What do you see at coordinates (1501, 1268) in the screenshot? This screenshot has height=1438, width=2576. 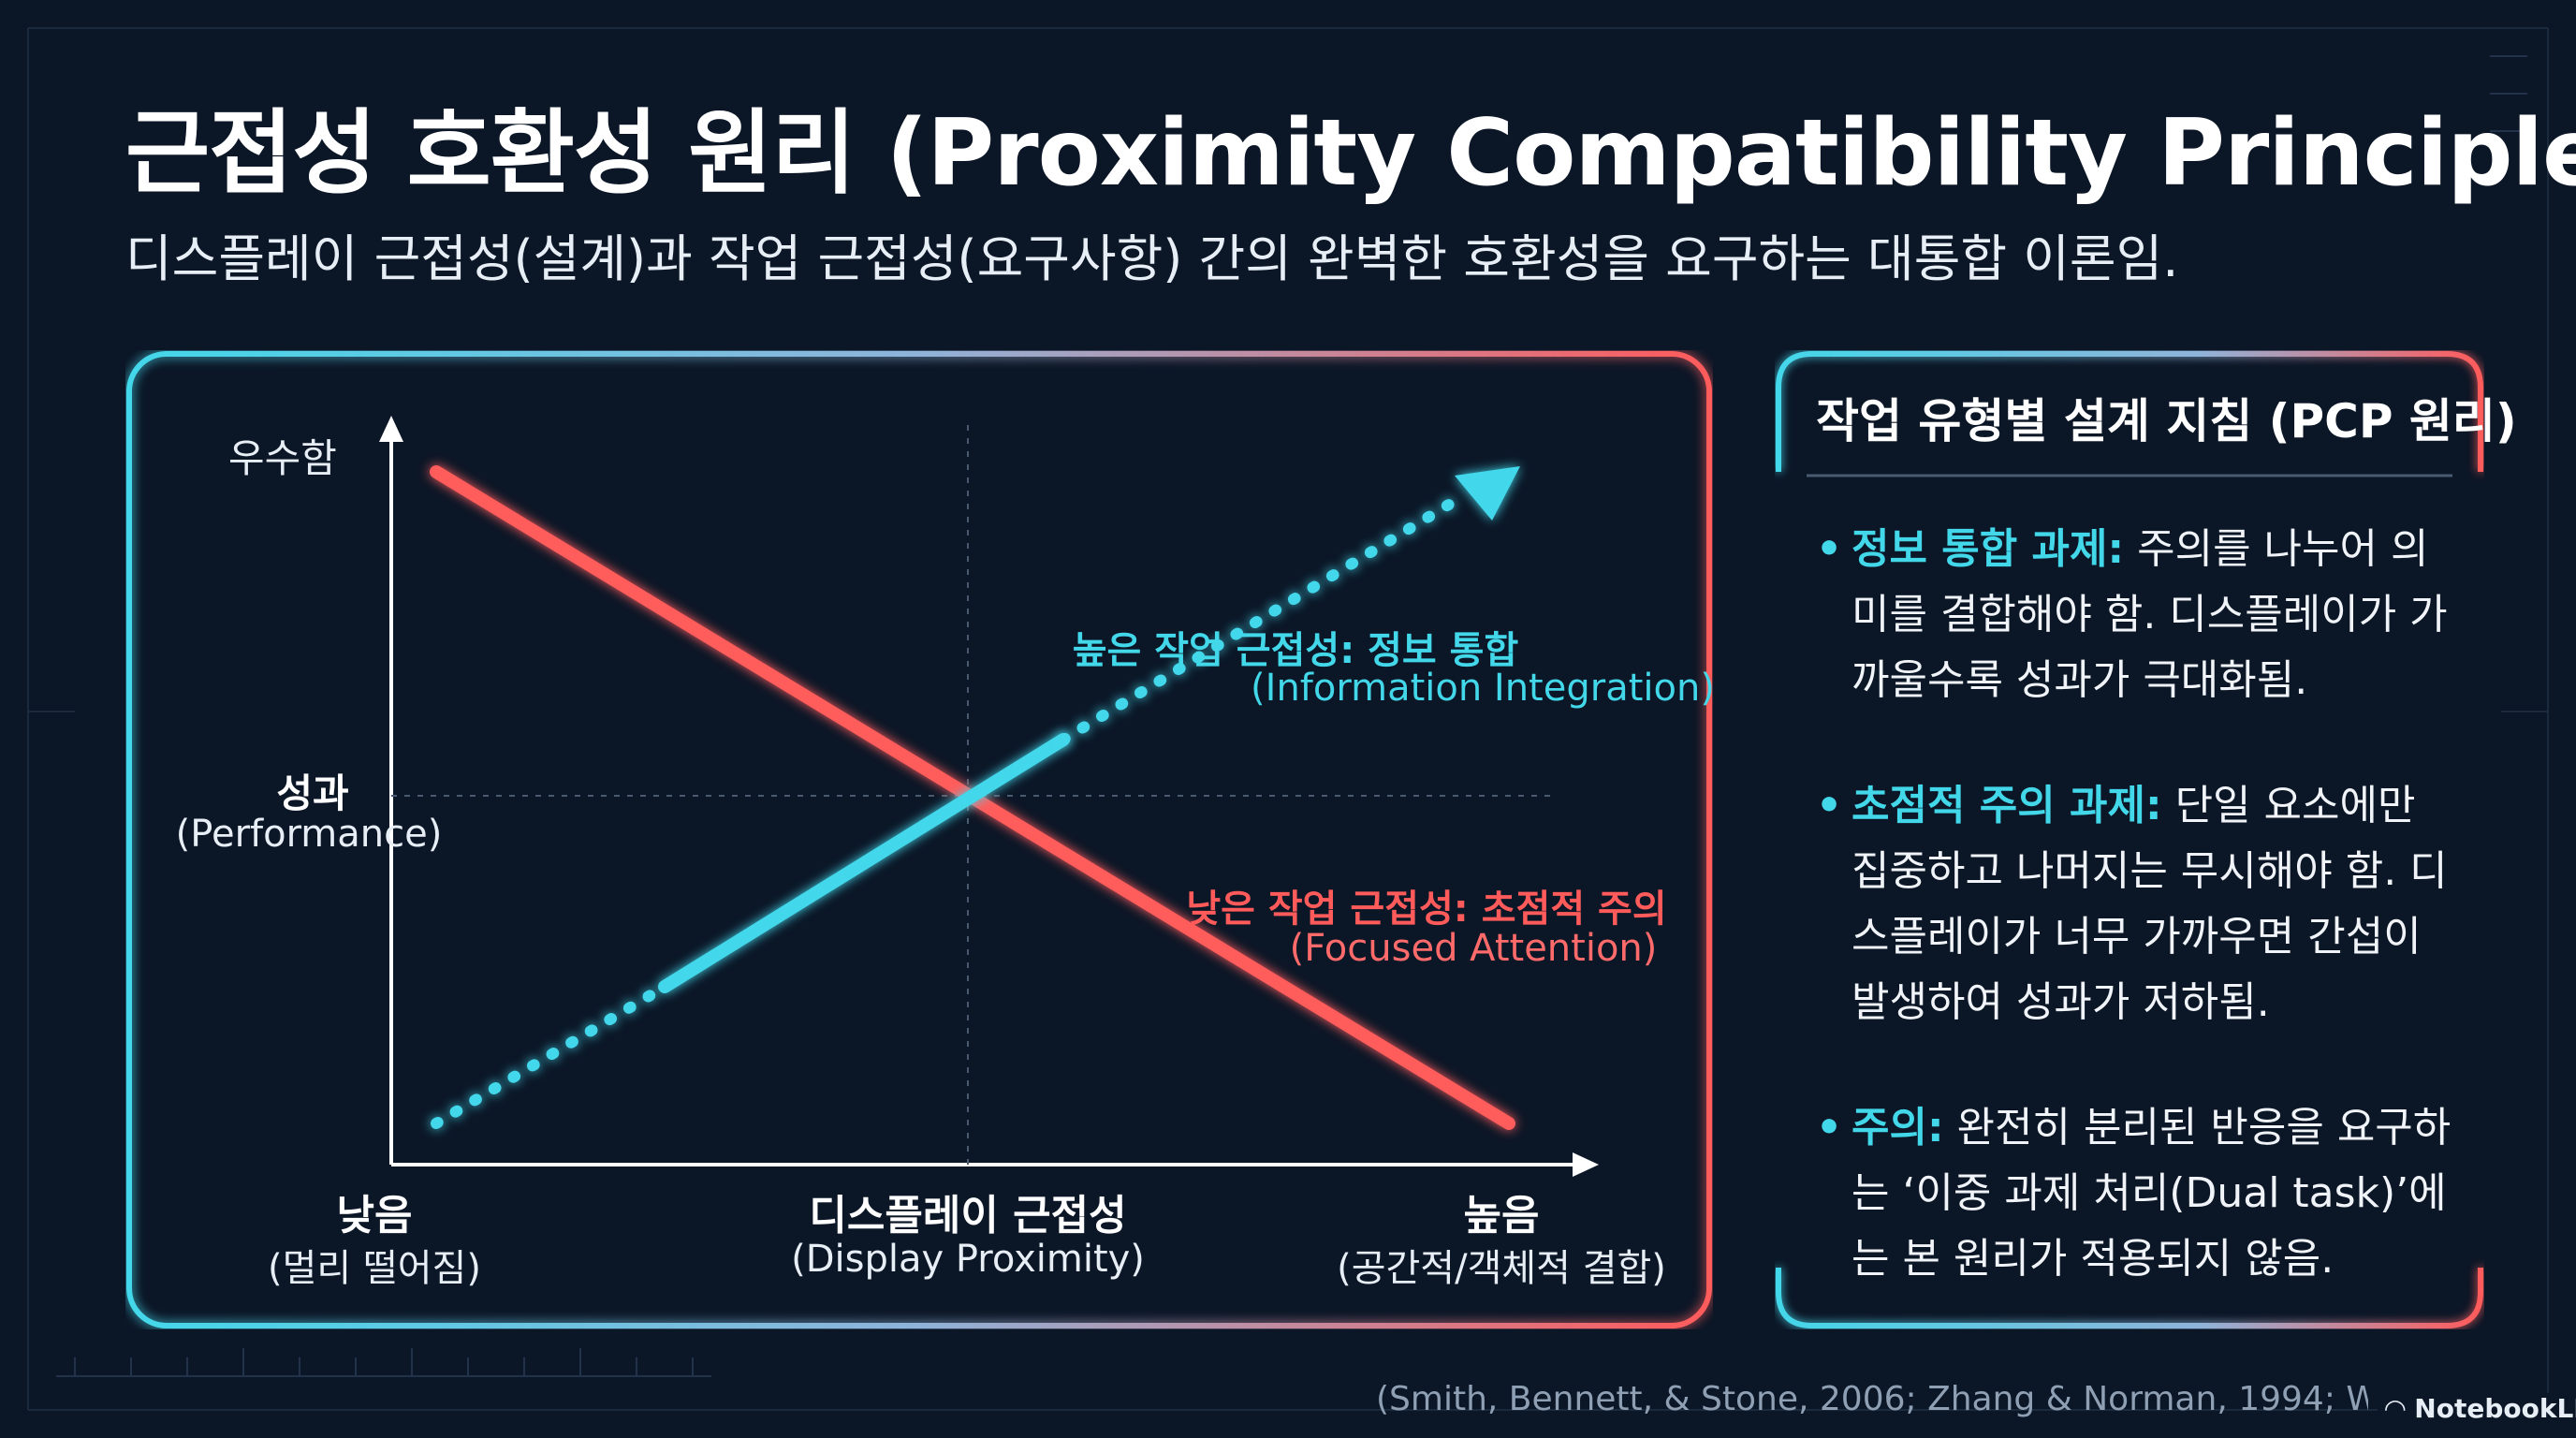 I see `x-axis-high-sub: (공간적/객체적 결합)` at bounding box center [1501, 1268].